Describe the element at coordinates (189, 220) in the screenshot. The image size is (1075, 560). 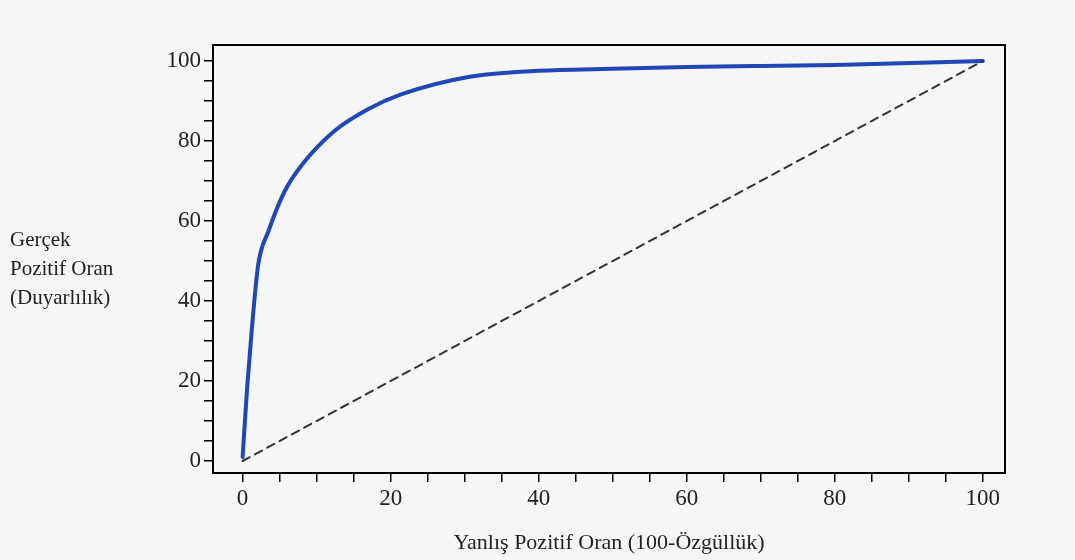
I see `y-tick-label: 60` at that location.